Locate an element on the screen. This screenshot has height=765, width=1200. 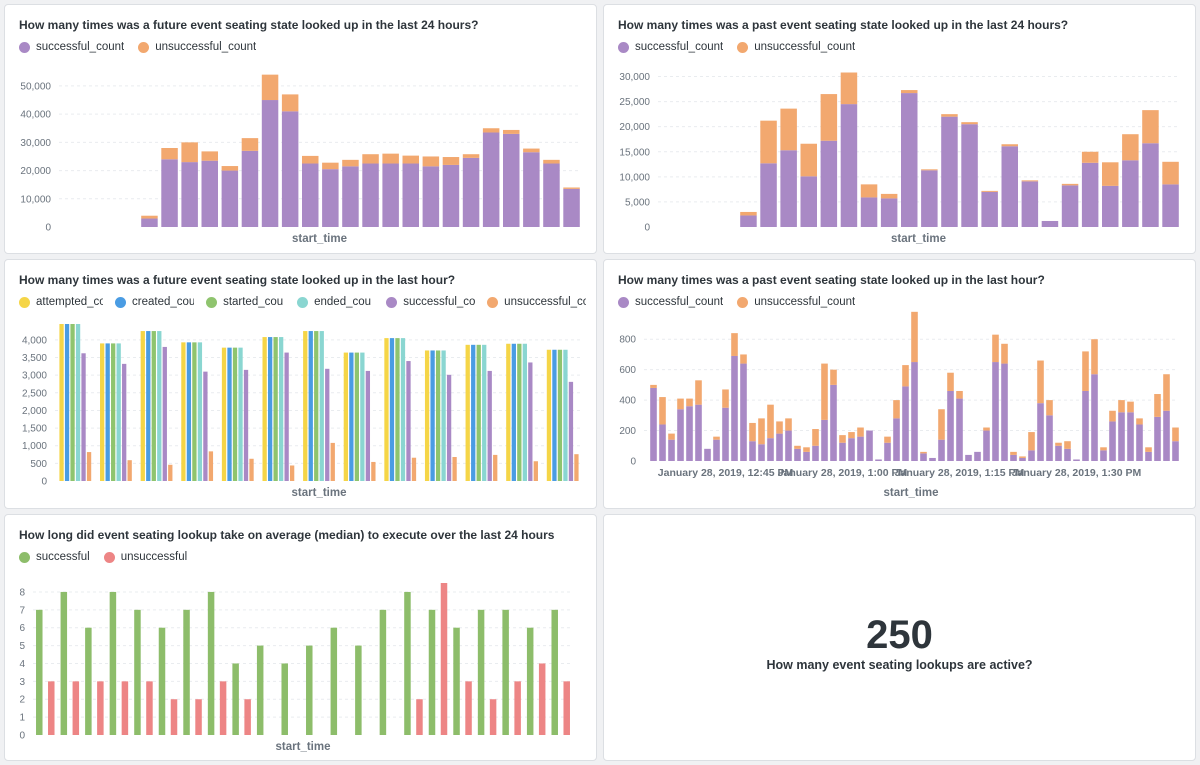
y-tick-label: 3 is located at coordinates (22, 682).